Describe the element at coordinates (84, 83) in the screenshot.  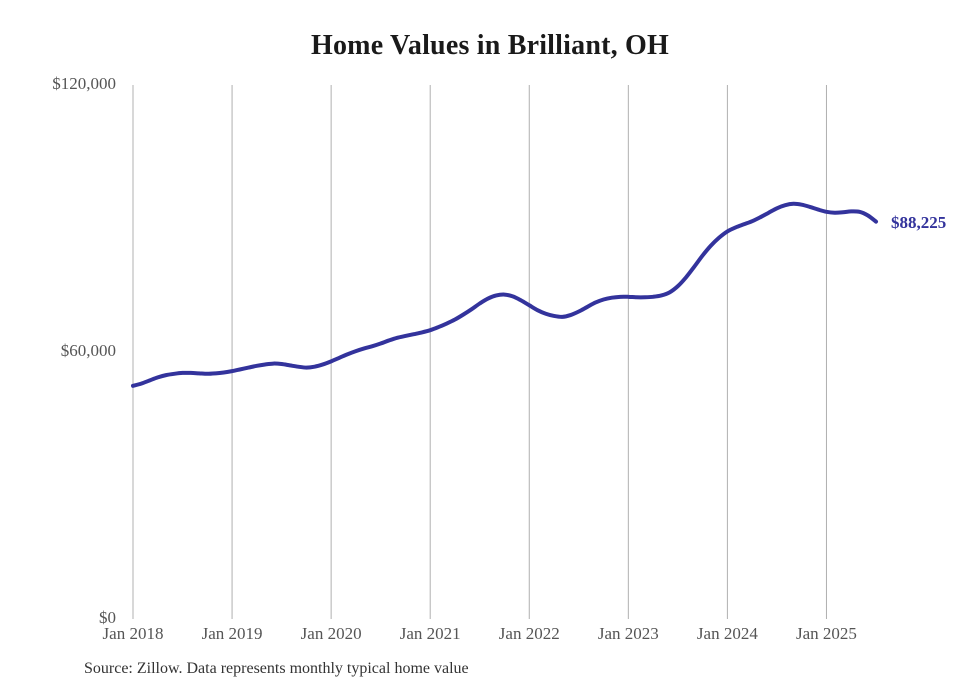
I see `y-axis-tick-label: $120,000` at that location.